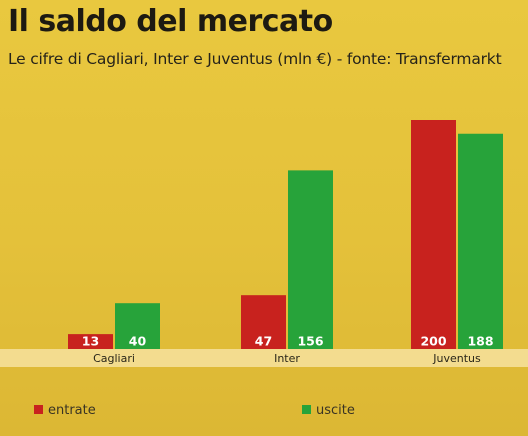 The width and height of the screenshot is (528, 436). I want to click on value-label-entrate-inter: 47, so click(263, 341).